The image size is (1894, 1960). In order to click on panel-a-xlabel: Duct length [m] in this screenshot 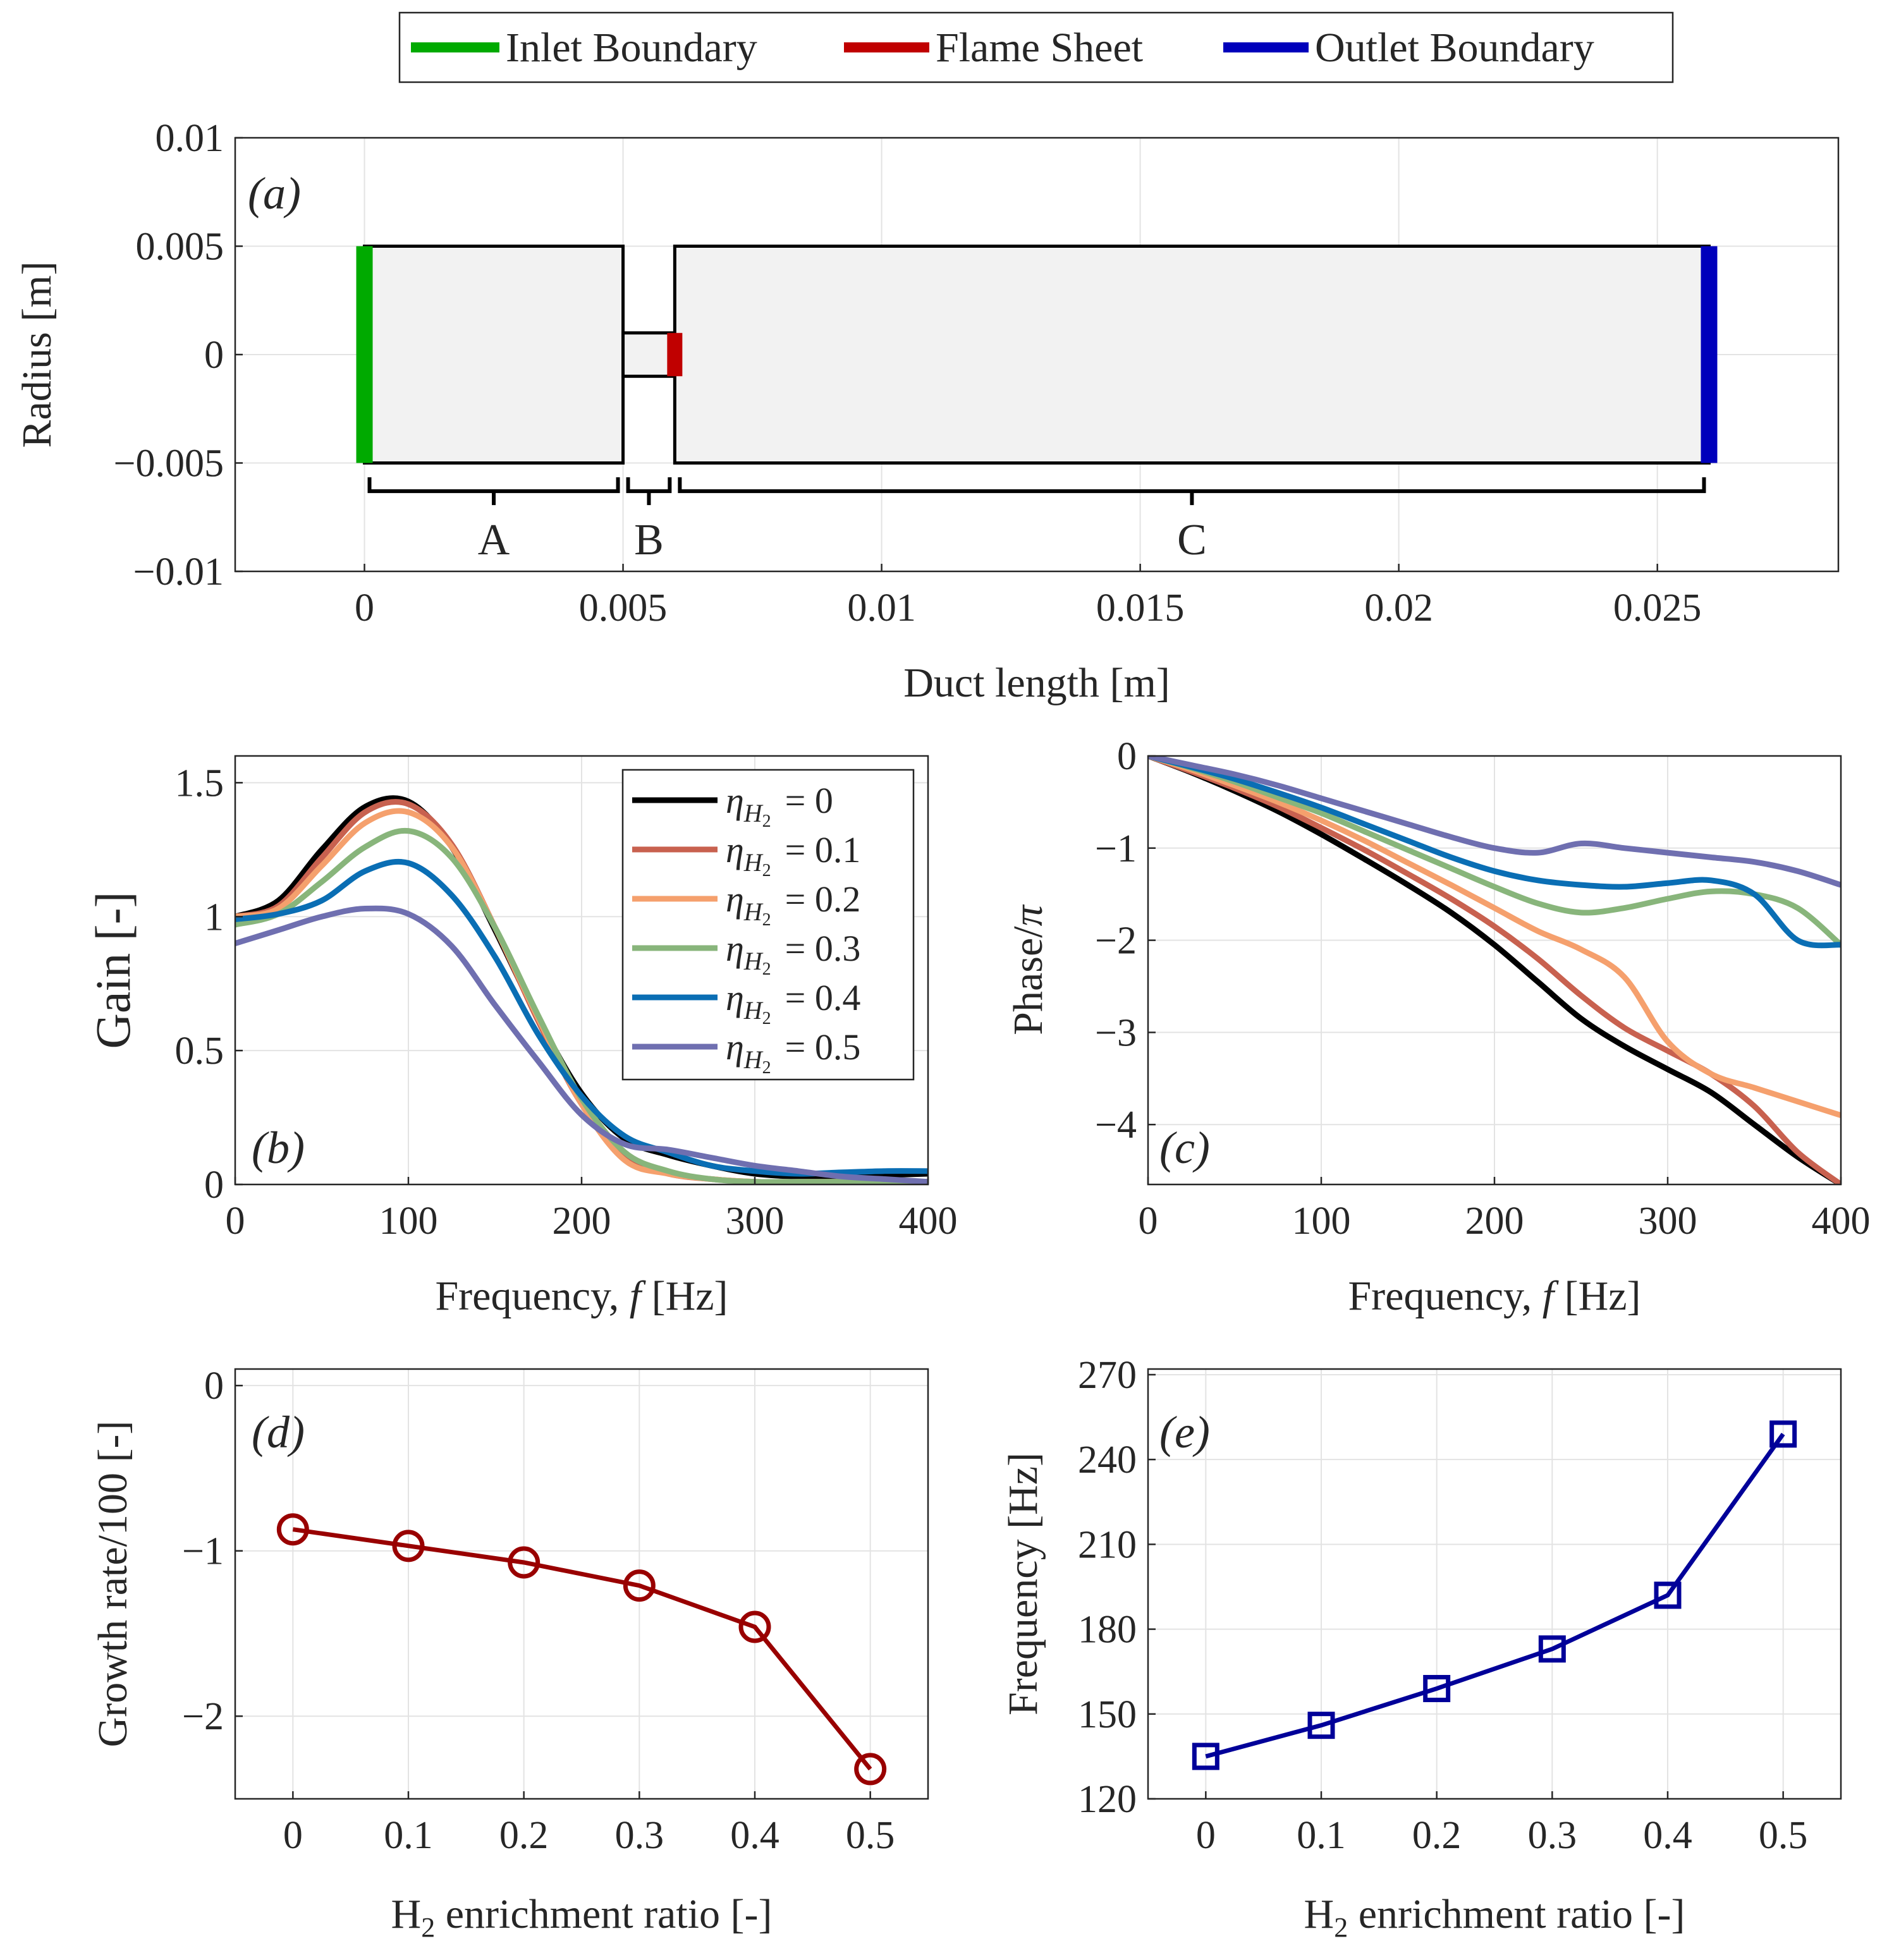, I will do `click(1037, 683)`.